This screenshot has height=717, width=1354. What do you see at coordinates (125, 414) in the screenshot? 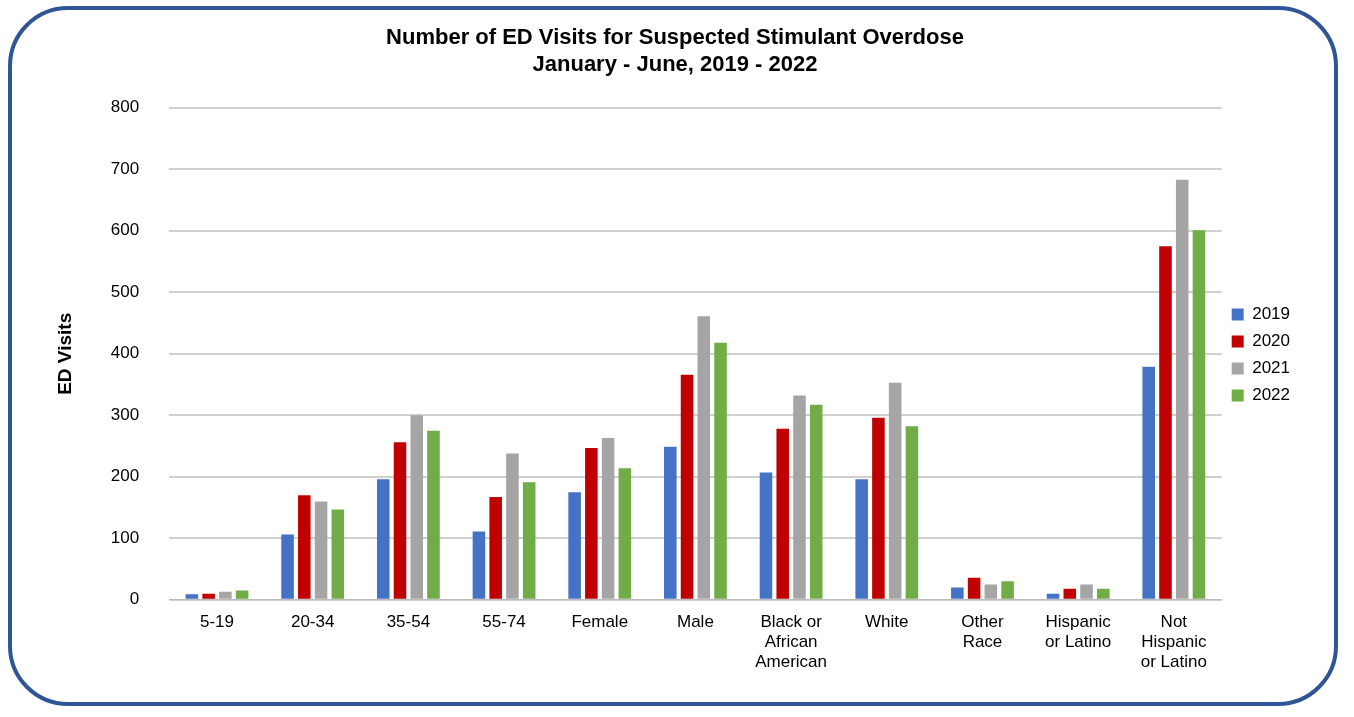
I see `y-tick-label: 300` at bounding box center [125, 414].